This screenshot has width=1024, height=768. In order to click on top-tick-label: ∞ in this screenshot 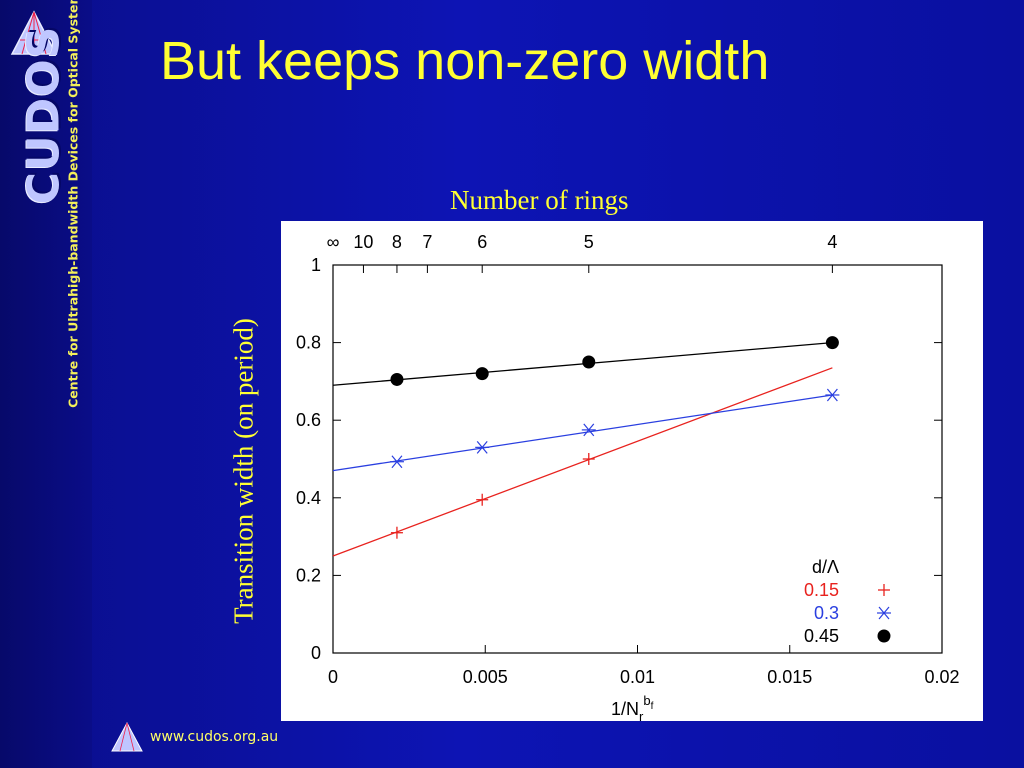, I will do `click(333, 242)`.